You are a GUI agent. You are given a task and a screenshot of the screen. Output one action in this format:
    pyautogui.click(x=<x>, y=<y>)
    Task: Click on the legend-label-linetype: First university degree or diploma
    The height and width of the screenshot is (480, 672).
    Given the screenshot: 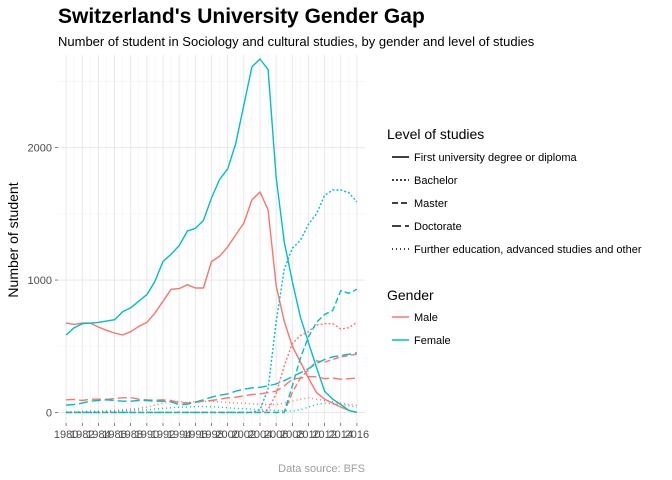 What is the action you would take?
    pyautogui.click(x=496, y=158)
    